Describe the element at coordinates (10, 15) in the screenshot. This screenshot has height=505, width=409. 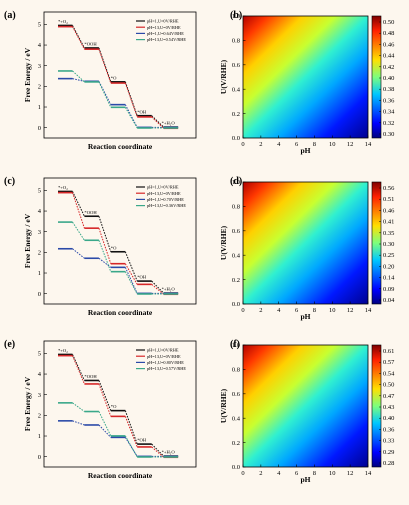
I see `panel-letter: (a)` at that location.